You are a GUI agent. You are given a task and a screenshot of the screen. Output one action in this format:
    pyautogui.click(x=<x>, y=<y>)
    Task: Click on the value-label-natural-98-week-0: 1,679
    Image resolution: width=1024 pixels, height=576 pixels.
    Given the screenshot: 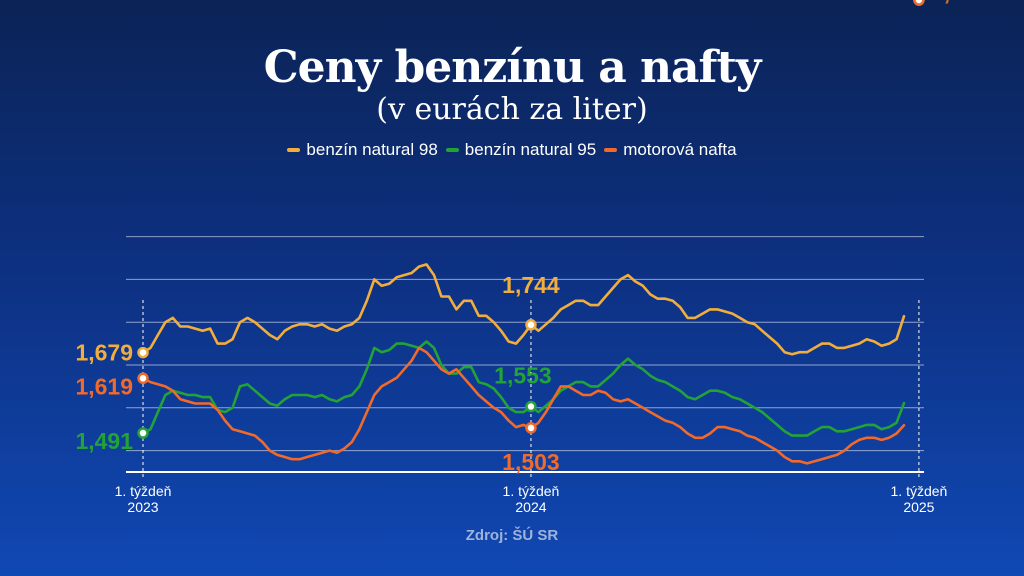 What is the action you would take?
    pyautogui.click(x=104, y=353)
    